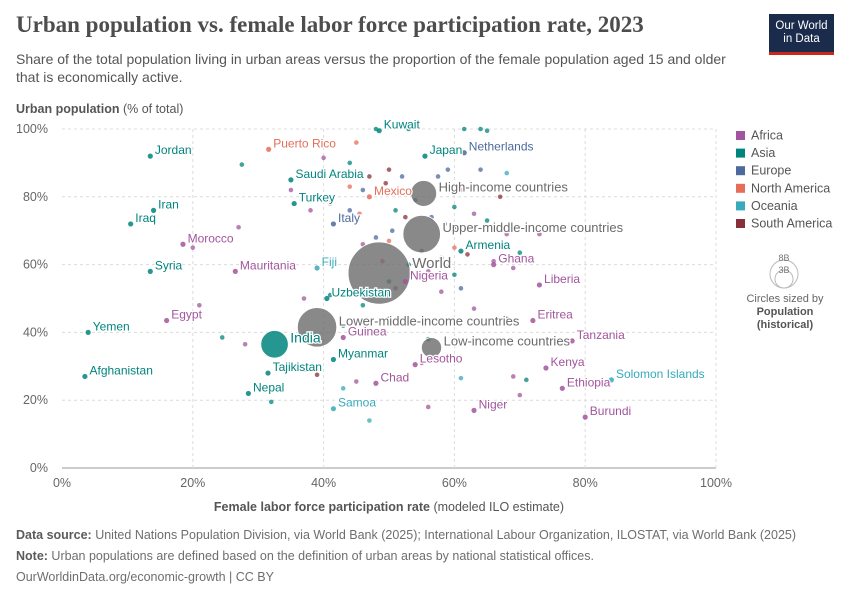  What do you see at coordinates (333, 224) in the screenshot?
I see `point-italy` at bounding box center [333, 224].